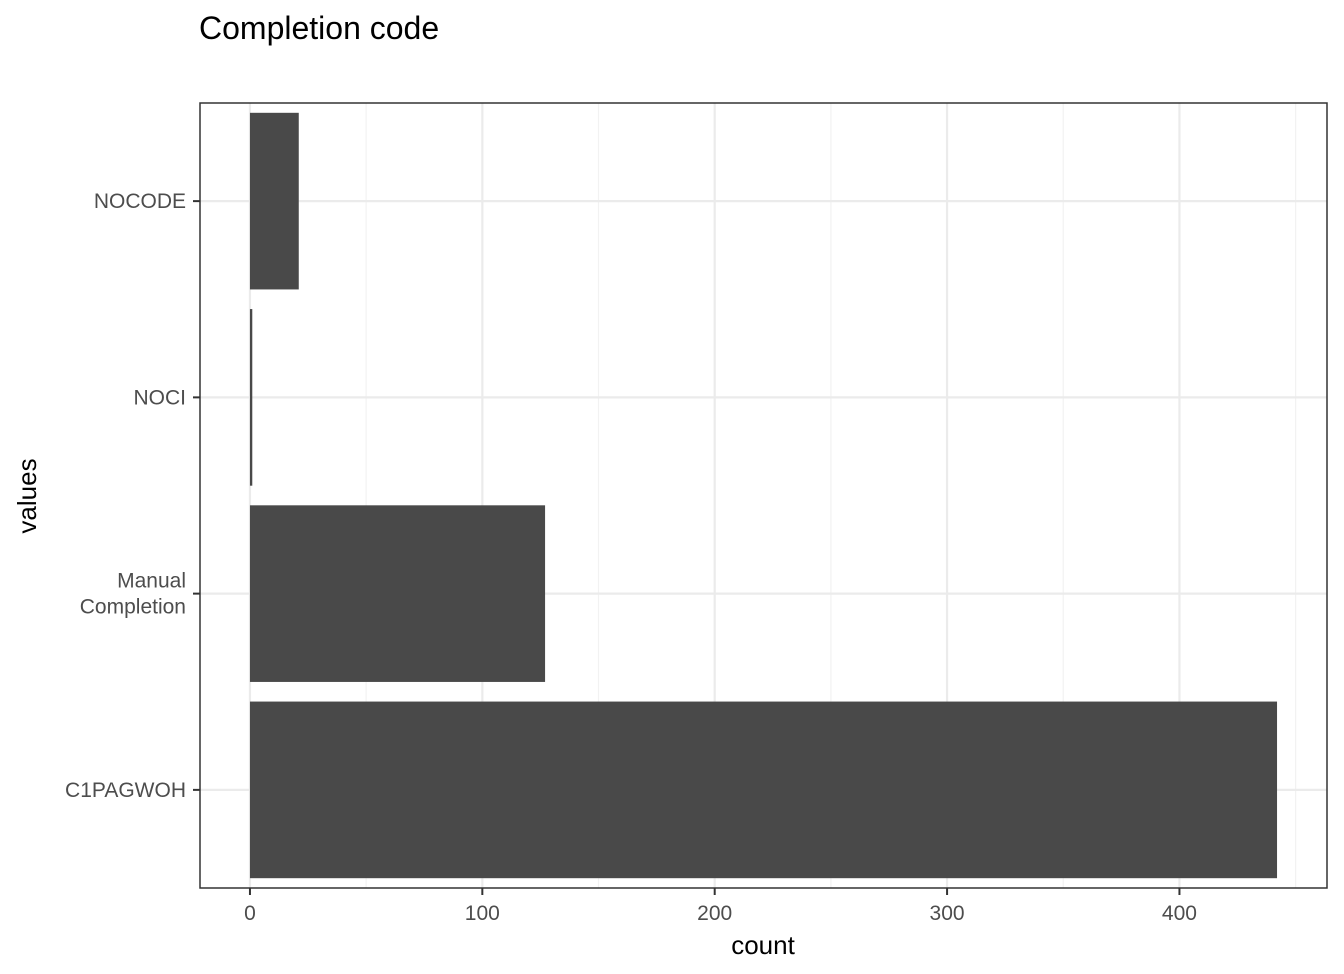 This screenshot has width=1344, height=974. Describe the element at coordinates (763, 945) in the screenshot. I see `x-axis-title: count` at that location.